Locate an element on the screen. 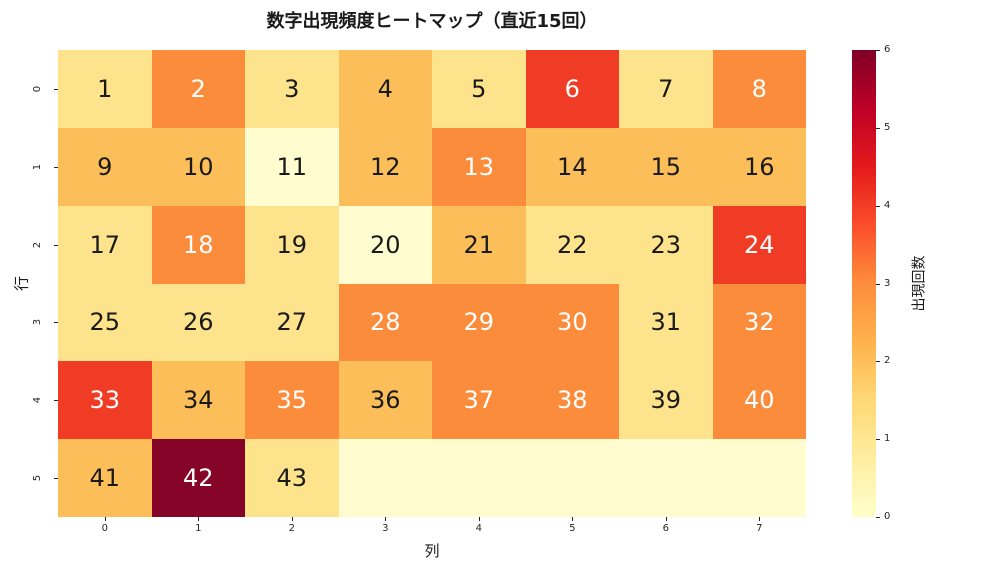  x-tick-label: 2 is located at coordinates (291, 528).